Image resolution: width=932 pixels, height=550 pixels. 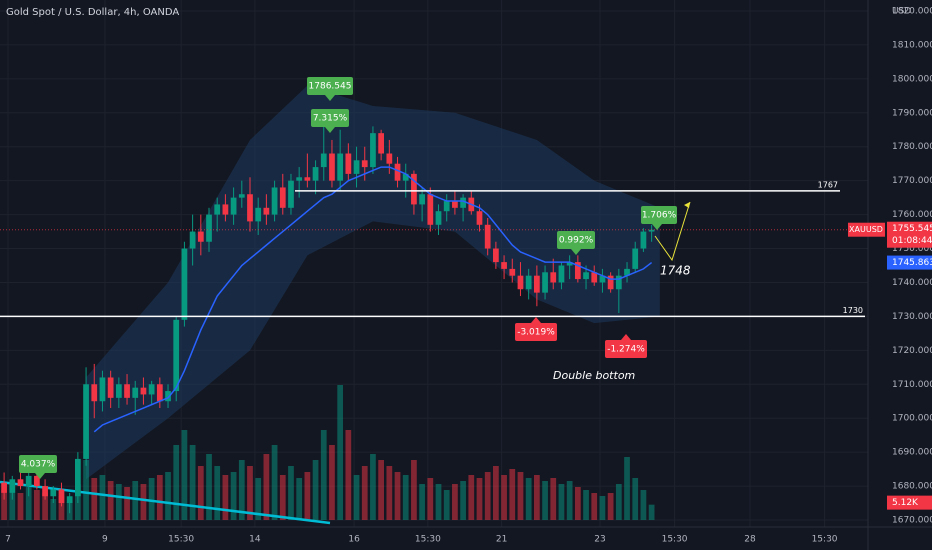 I want to click on x-tick-label: 7, so click(x=8, y=540).